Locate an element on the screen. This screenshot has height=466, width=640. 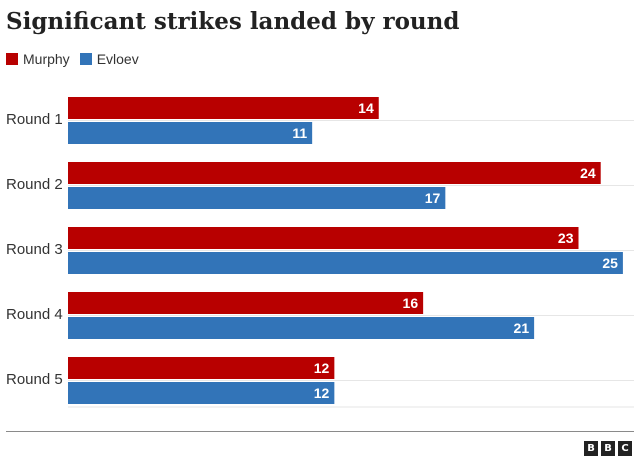
data-label: 23 is located at coordinates (566, 238).